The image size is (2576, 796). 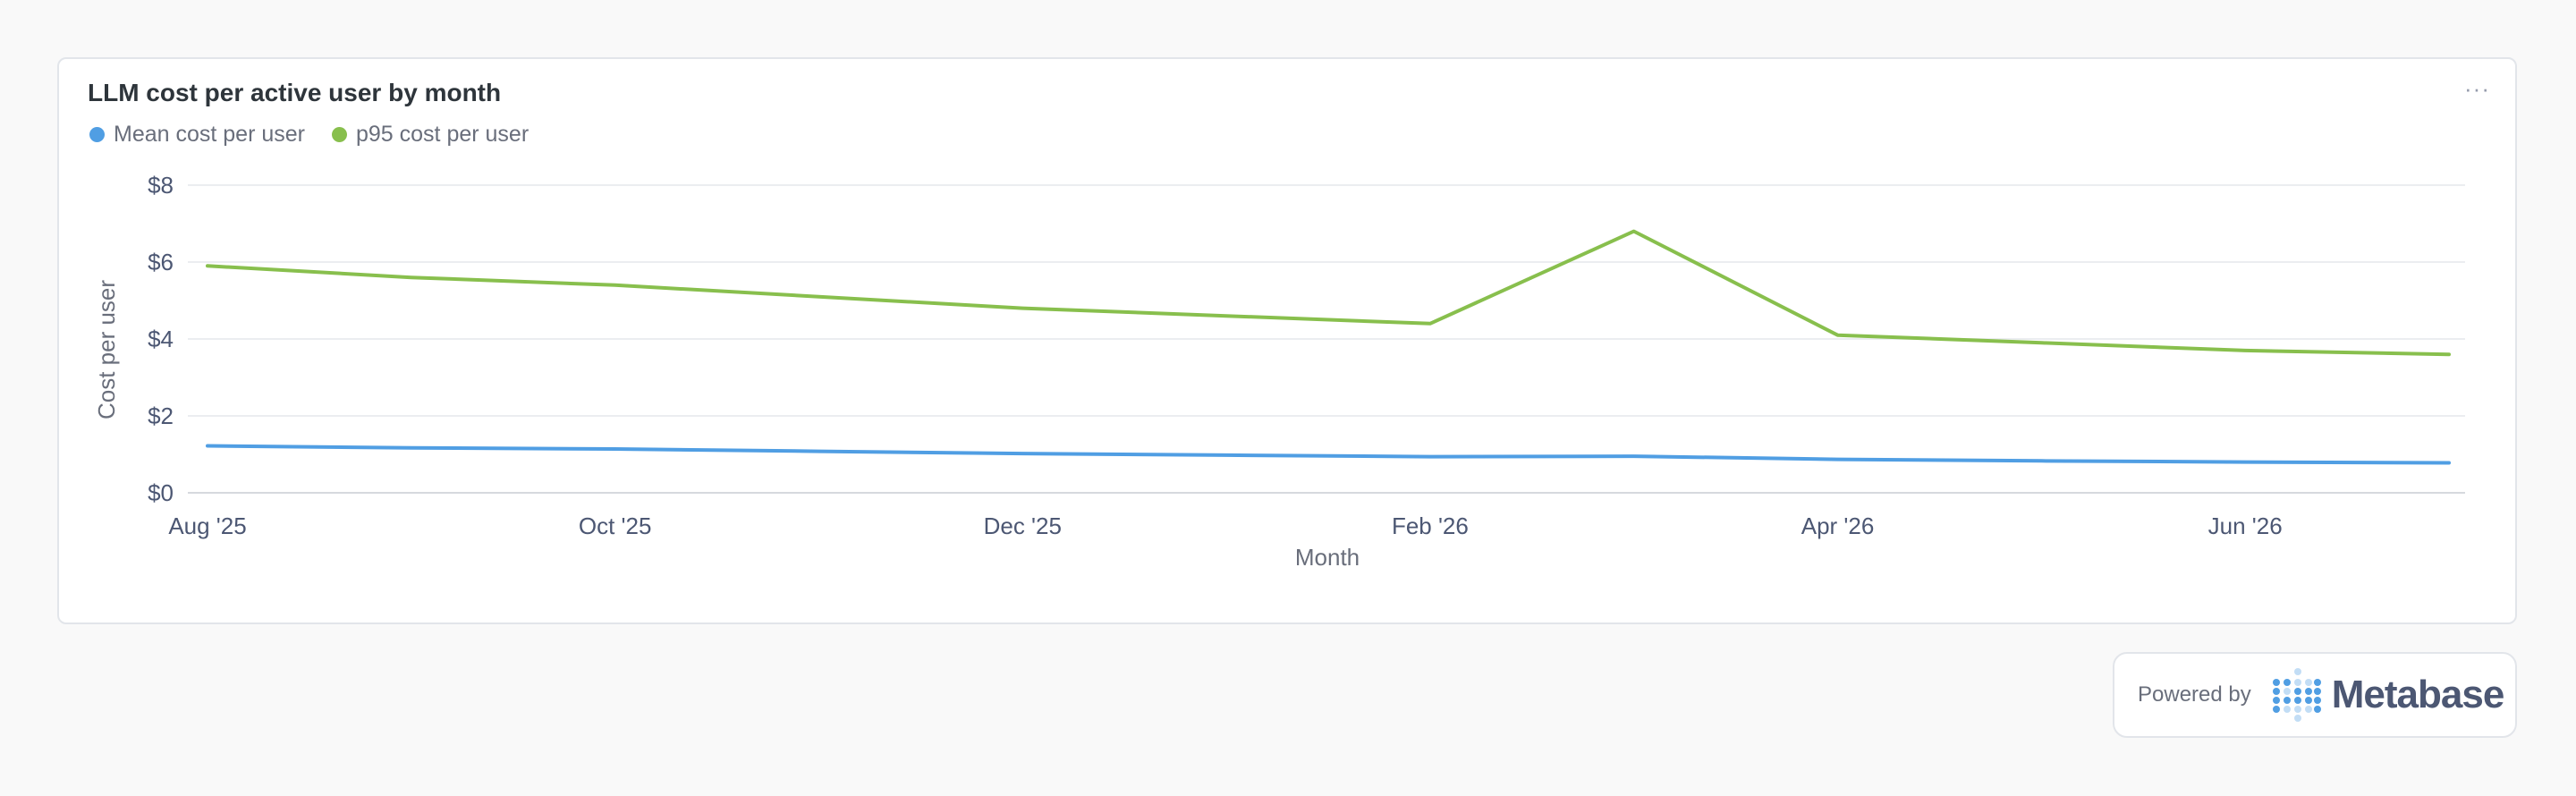 I want to click on y-tick-label: $0, so click(x=161, y=492).